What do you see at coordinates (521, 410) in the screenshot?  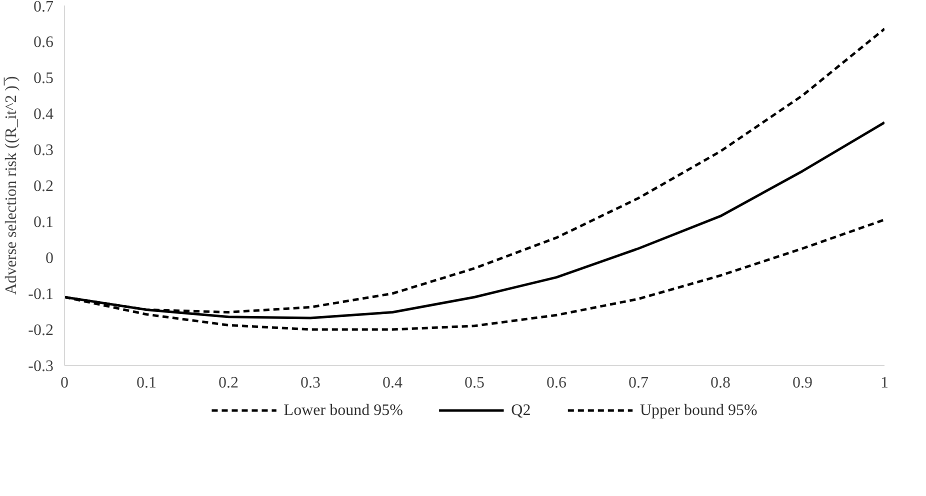 I see `legend-label: Q2` at bounding box center [521, 410].